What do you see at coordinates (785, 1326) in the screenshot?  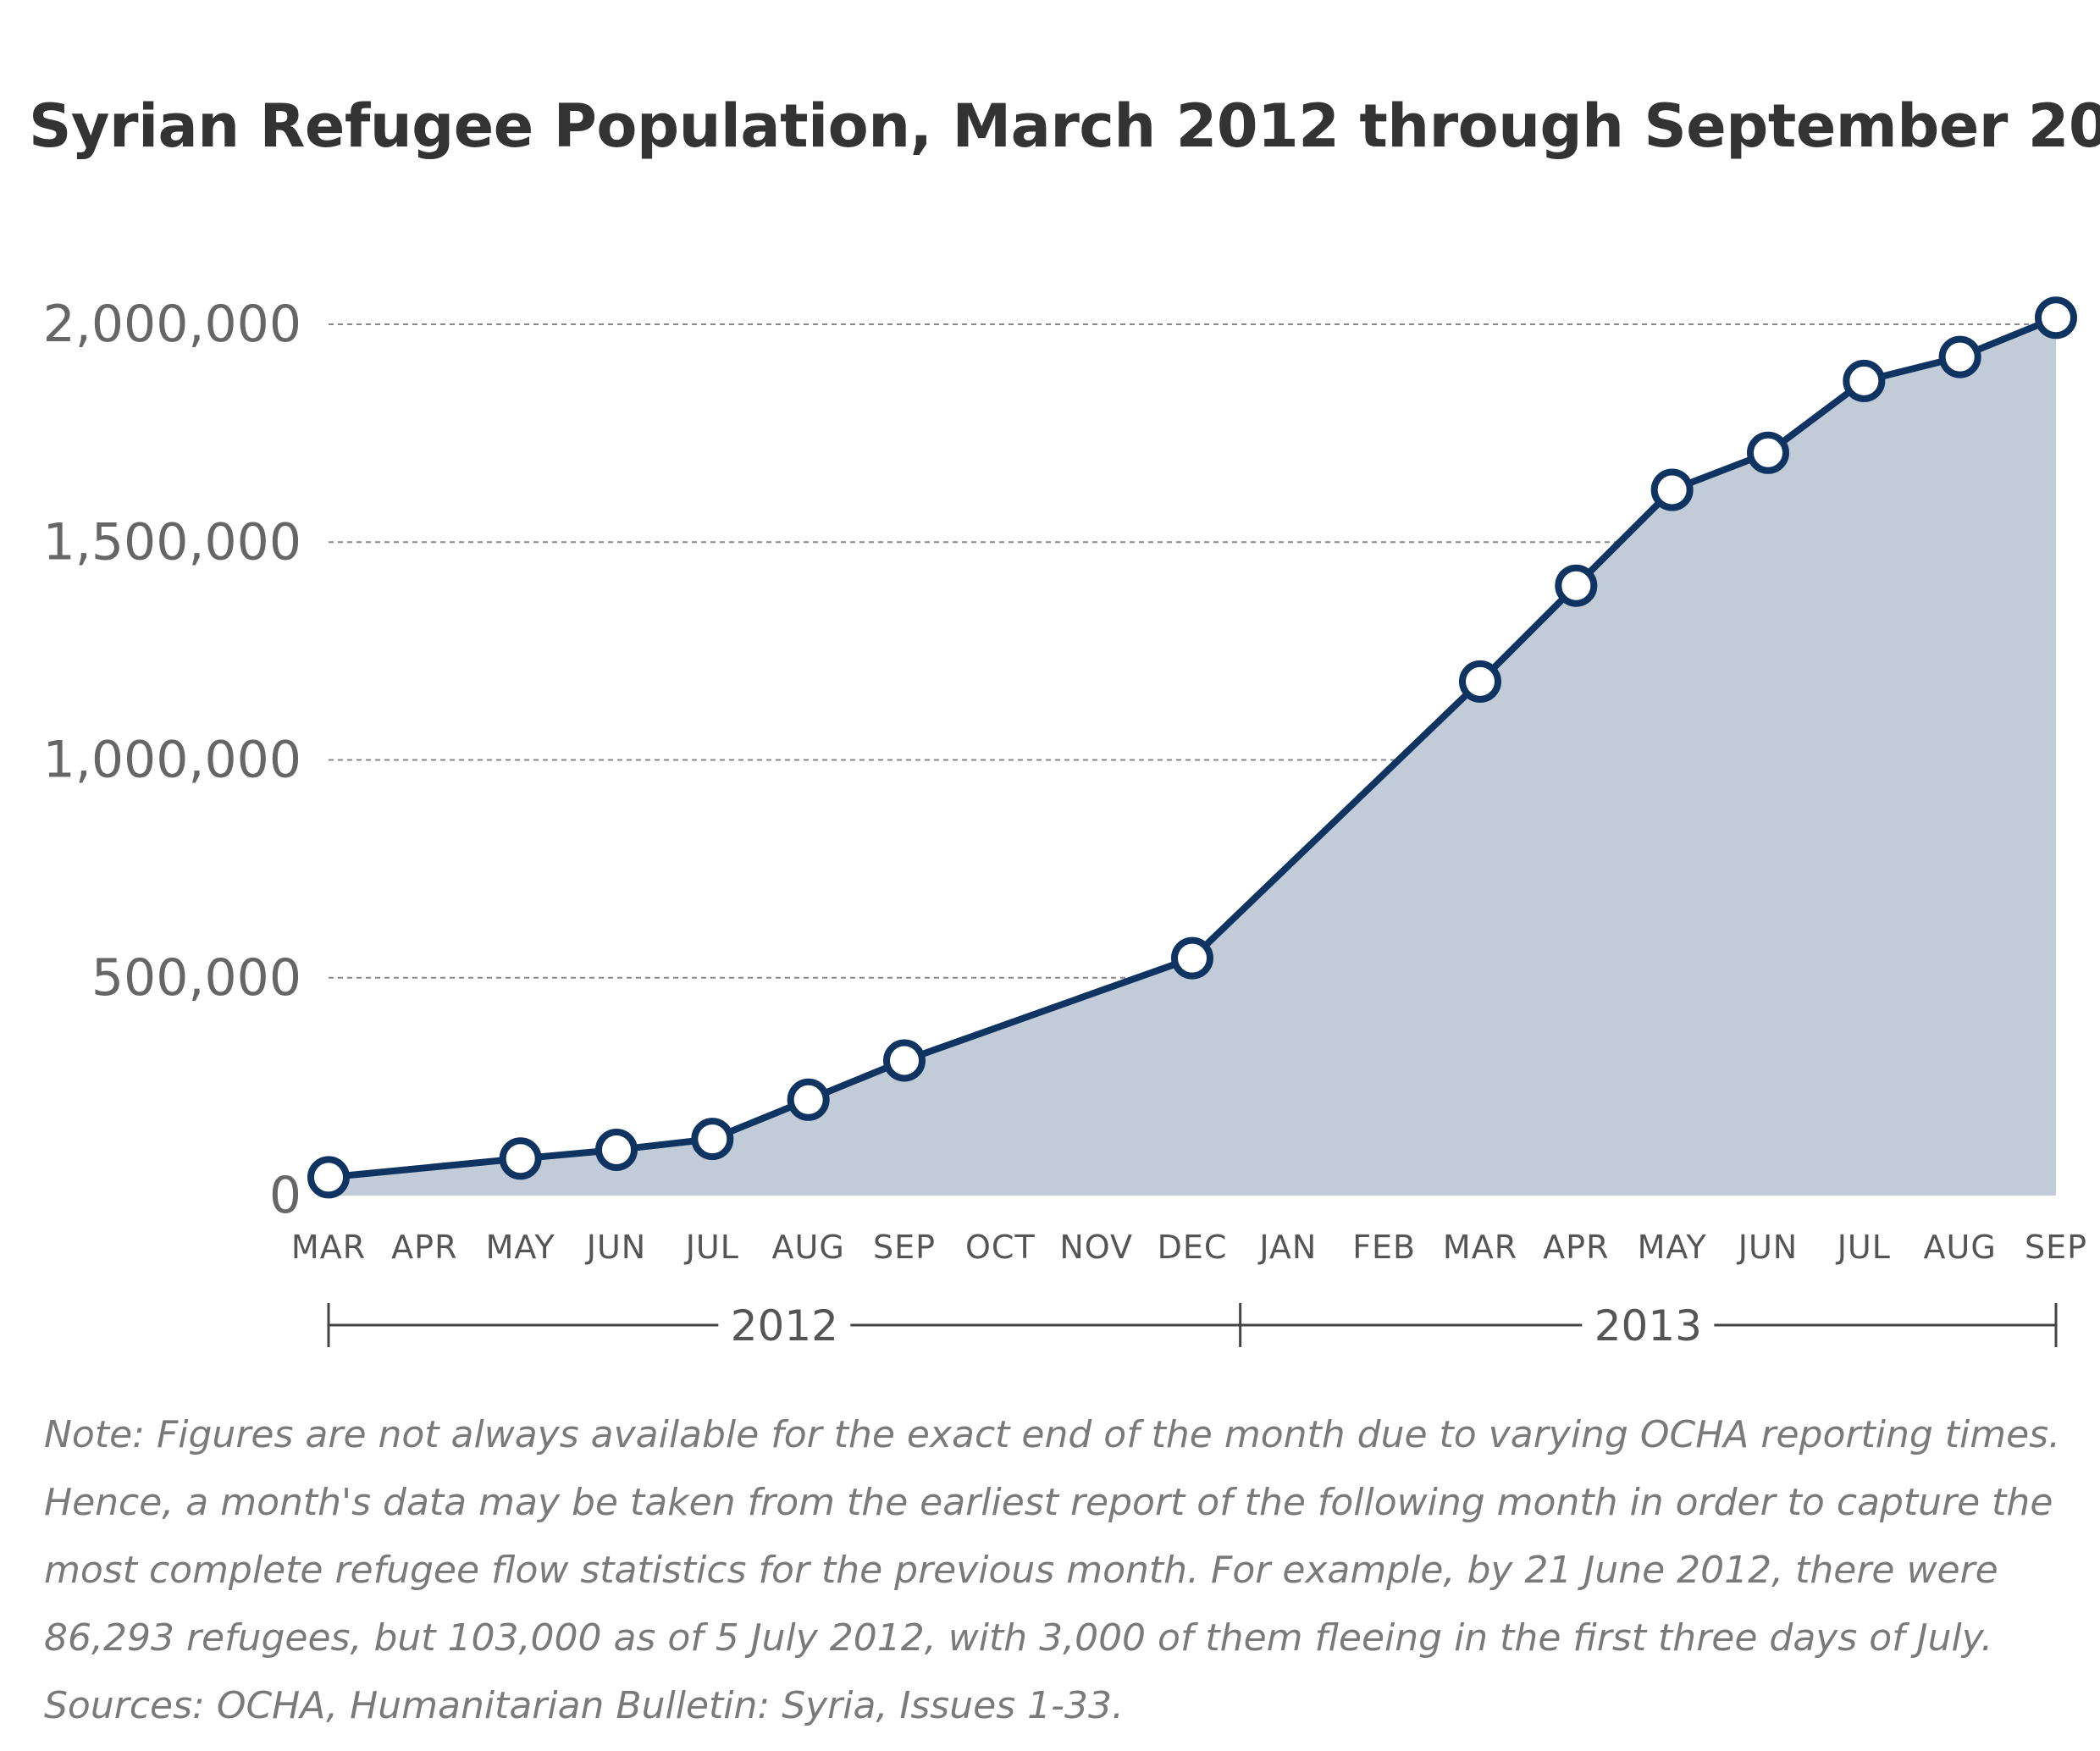 I see `year-label: 2012` at bounding box center [785, 1326].